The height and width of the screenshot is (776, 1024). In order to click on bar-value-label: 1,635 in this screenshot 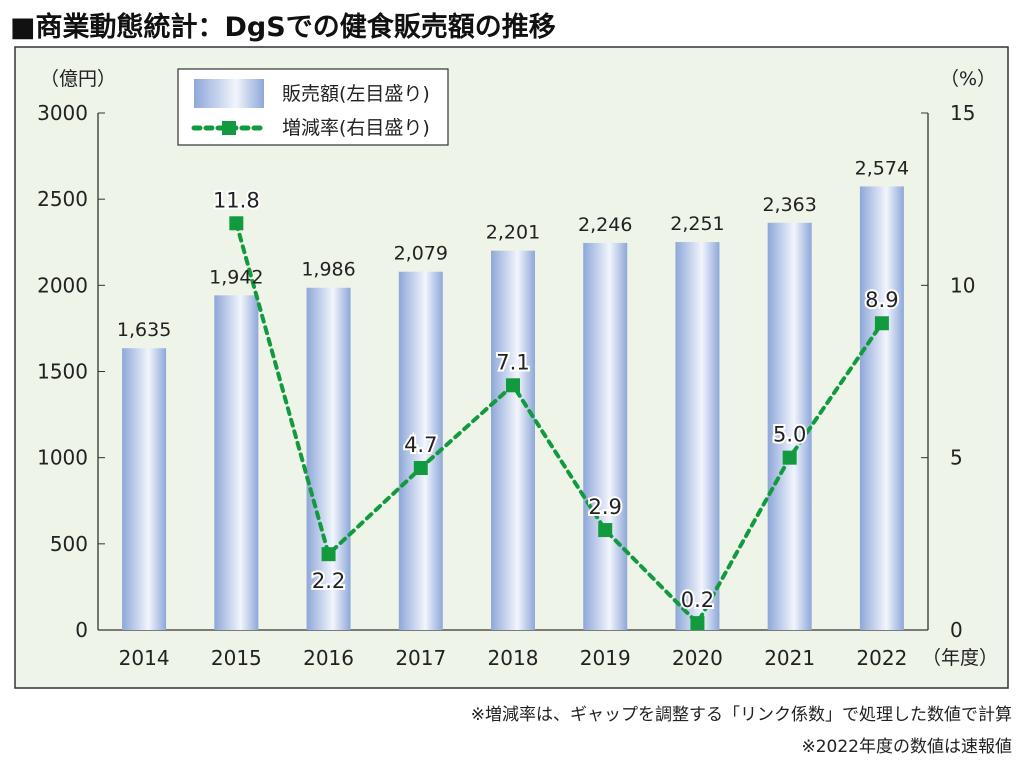, I will do `click(144, 330)`.